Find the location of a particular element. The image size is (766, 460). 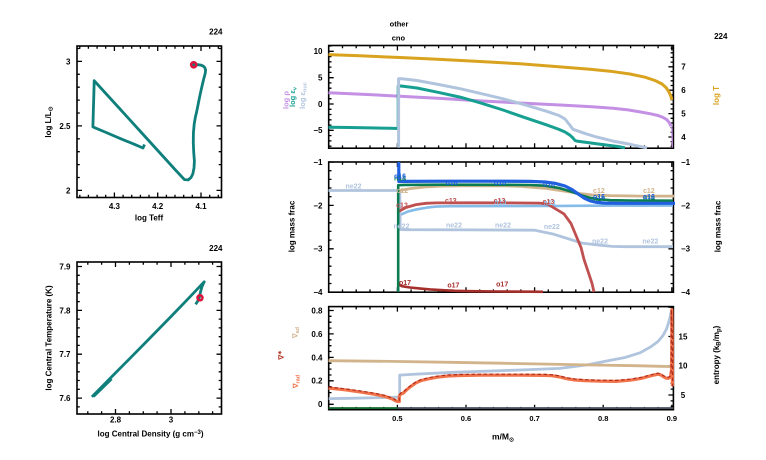

svg-text: 4.1 is located at coordinates (201, 206).